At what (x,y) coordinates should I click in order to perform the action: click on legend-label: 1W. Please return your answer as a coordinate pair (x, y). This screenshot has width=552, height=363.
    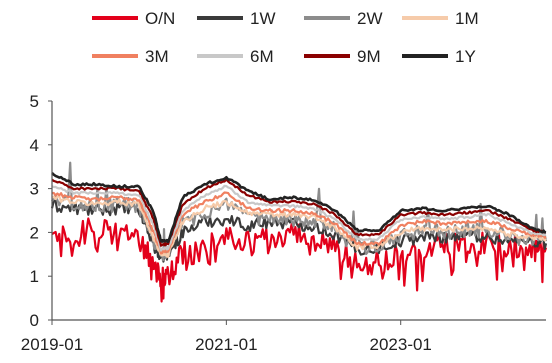
    Looking at the image, I should click on (263, 18).